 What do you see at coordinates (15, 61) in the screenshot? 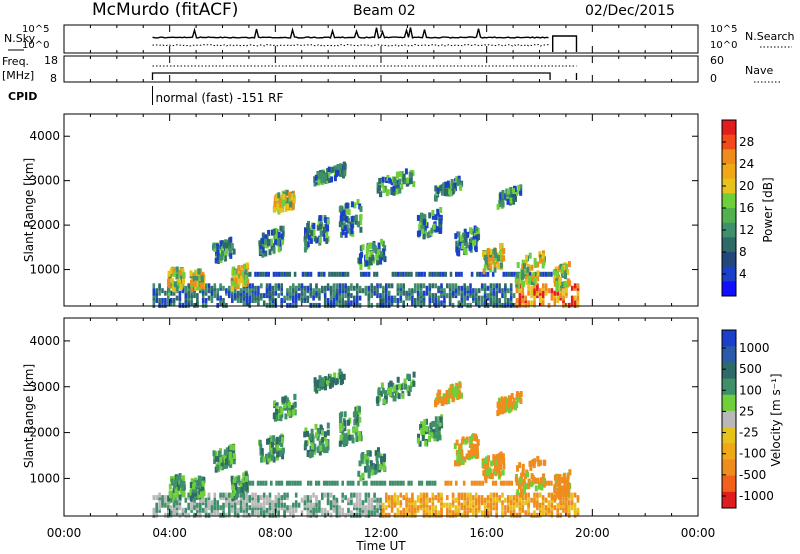
I see `freq-label: Freq.` at bounding box center [15, 61].